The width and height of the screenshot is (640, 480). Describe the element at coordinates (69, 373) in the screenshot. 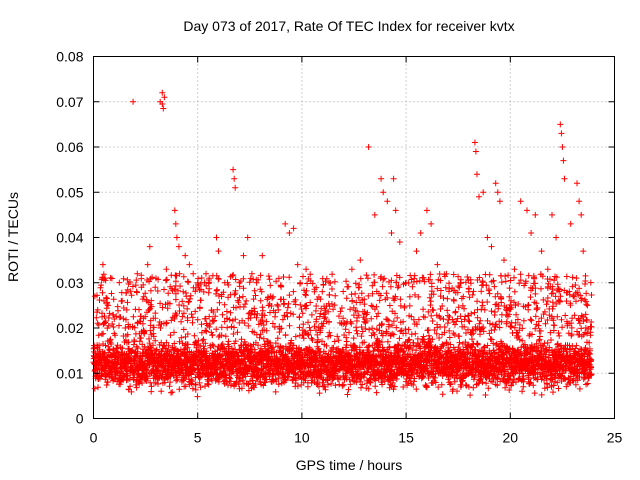

I see `y-tick-label: 0.01` at that location.